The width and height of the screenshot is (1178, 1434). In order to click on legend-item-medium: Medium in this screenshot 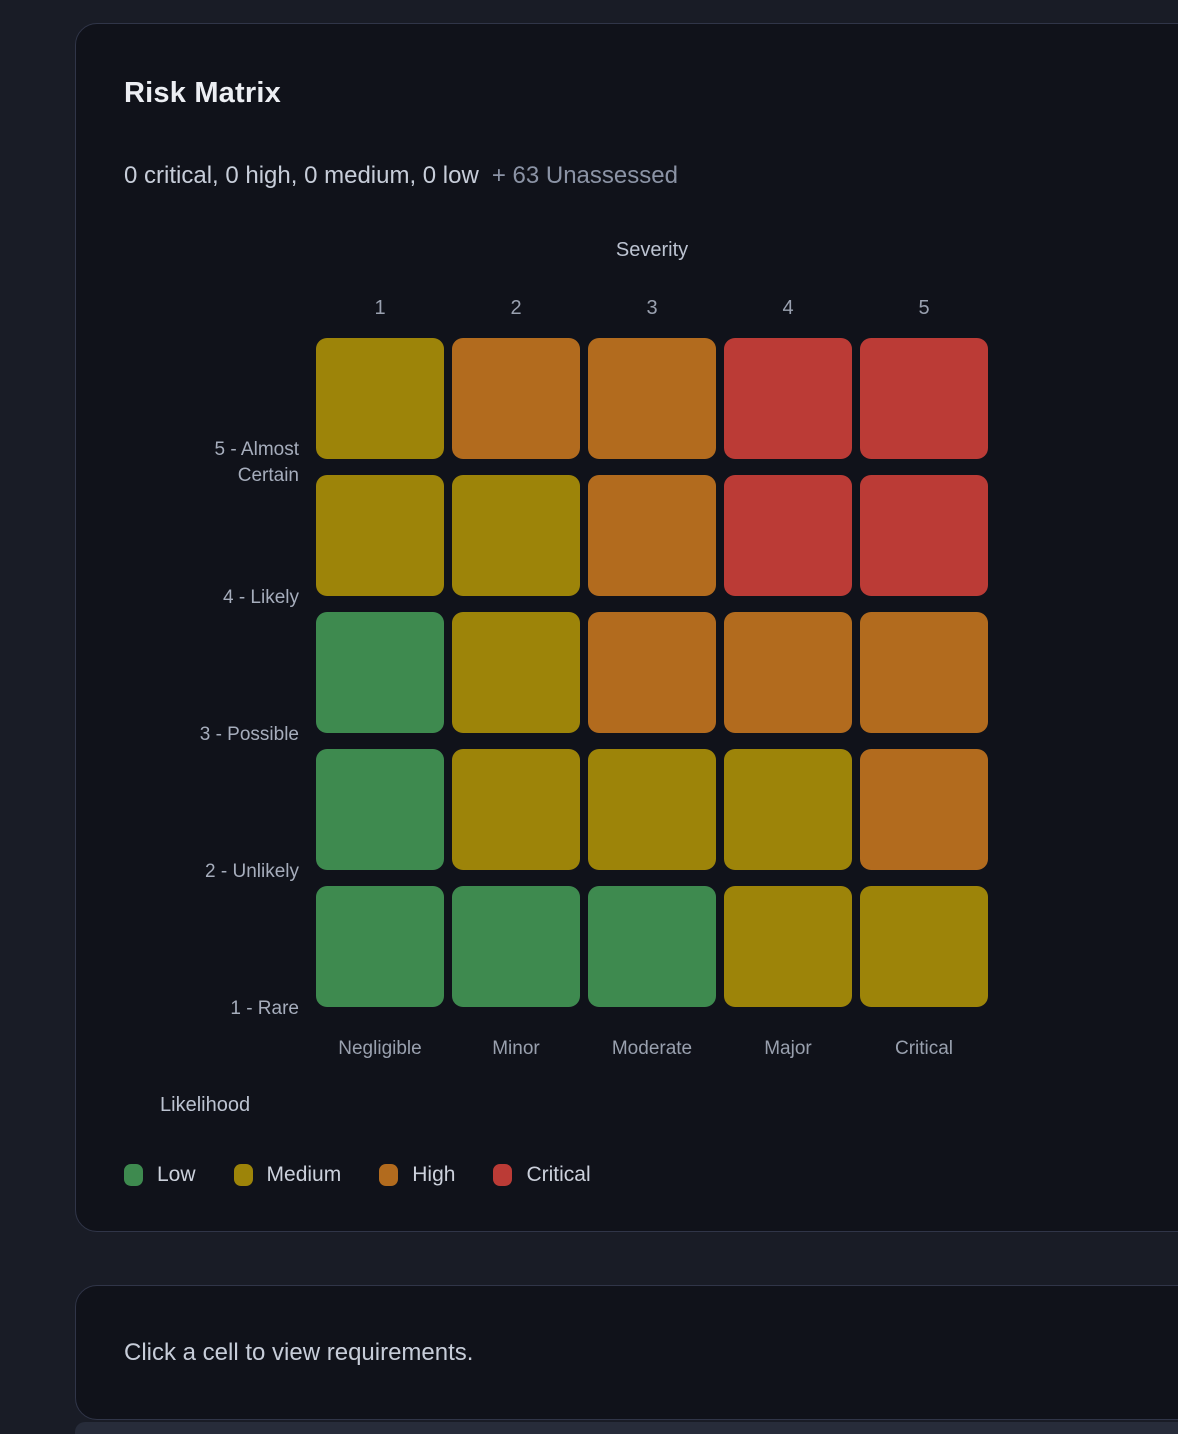, I will do `click(287, 1175)`.